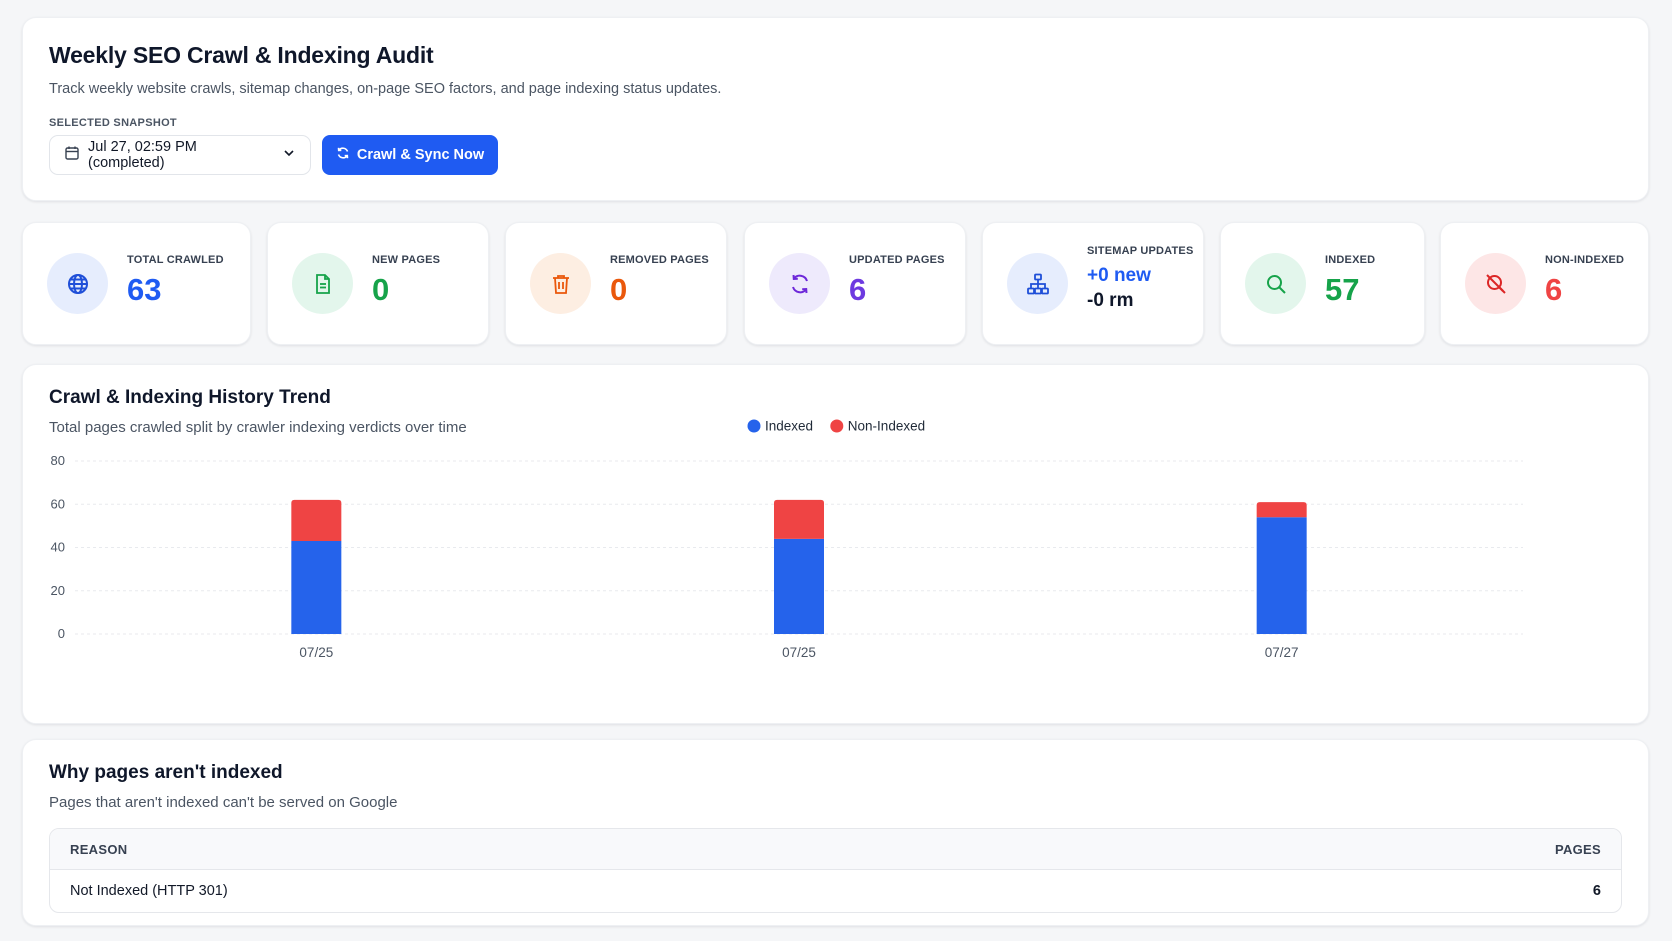 The height and width of the screenshot is (941, 1672). Describe the element at coordinates (190, 397) in the screenshot. I see `chart-title: Crawl & Indexing History Trend` at that location.